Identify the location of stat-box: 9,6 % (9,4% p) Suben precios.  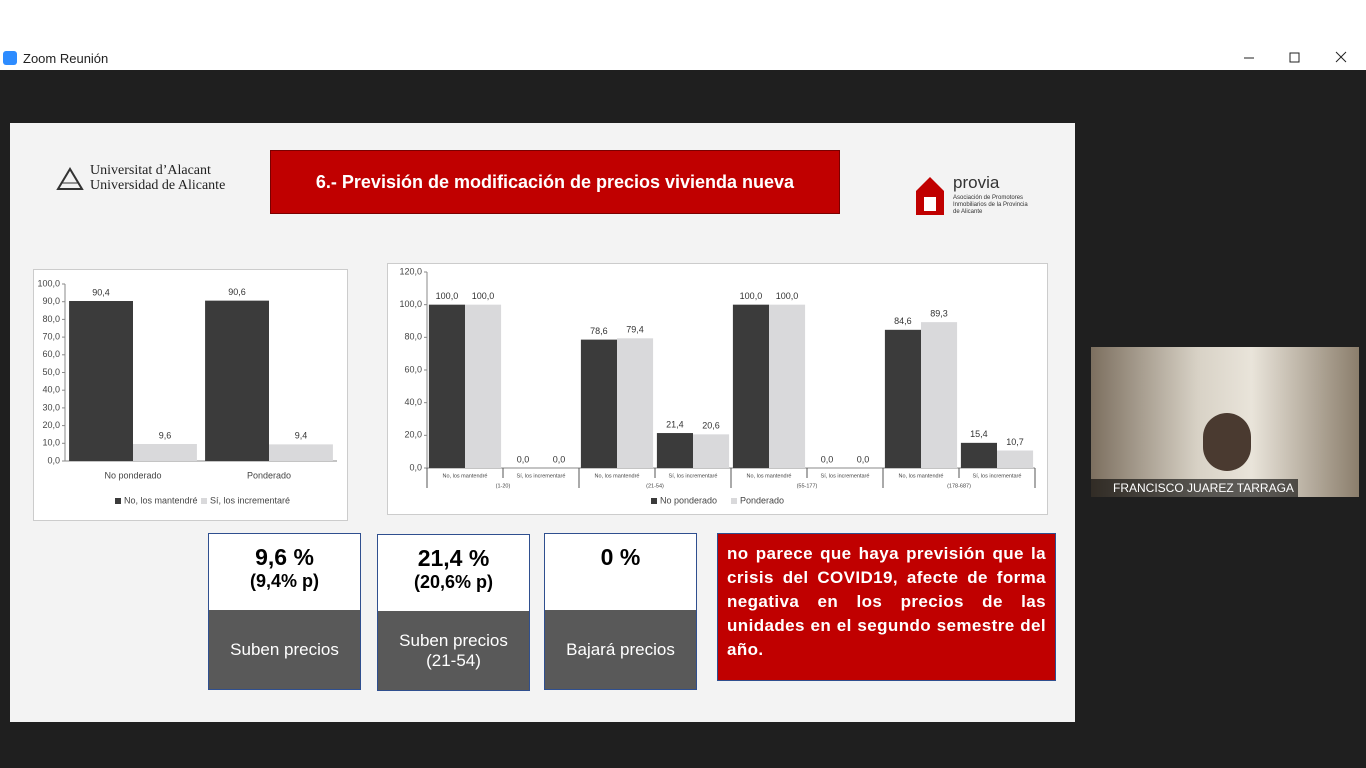
(284, 611).